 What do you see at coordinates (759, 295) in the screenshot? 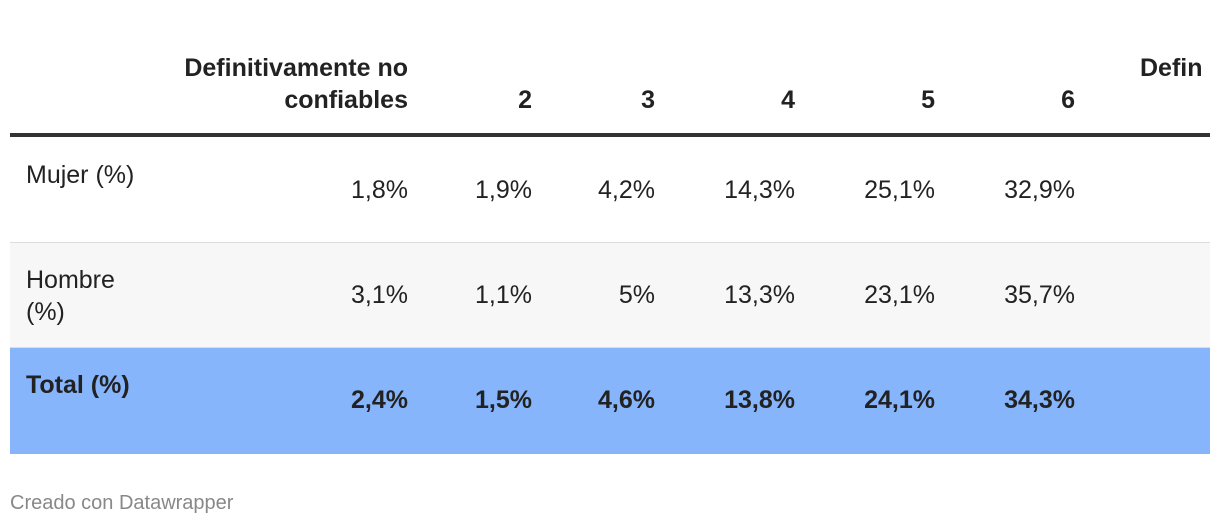
I see `cell-value: 13,3%` at bounding box center [759, 295].